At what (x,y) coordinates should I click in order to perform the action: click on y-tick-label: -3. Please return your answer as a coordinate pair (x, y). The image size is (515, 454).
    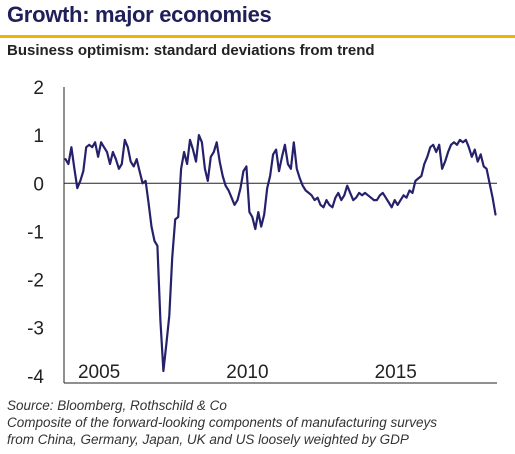
    Looking at the image, I should click on (35, 329).